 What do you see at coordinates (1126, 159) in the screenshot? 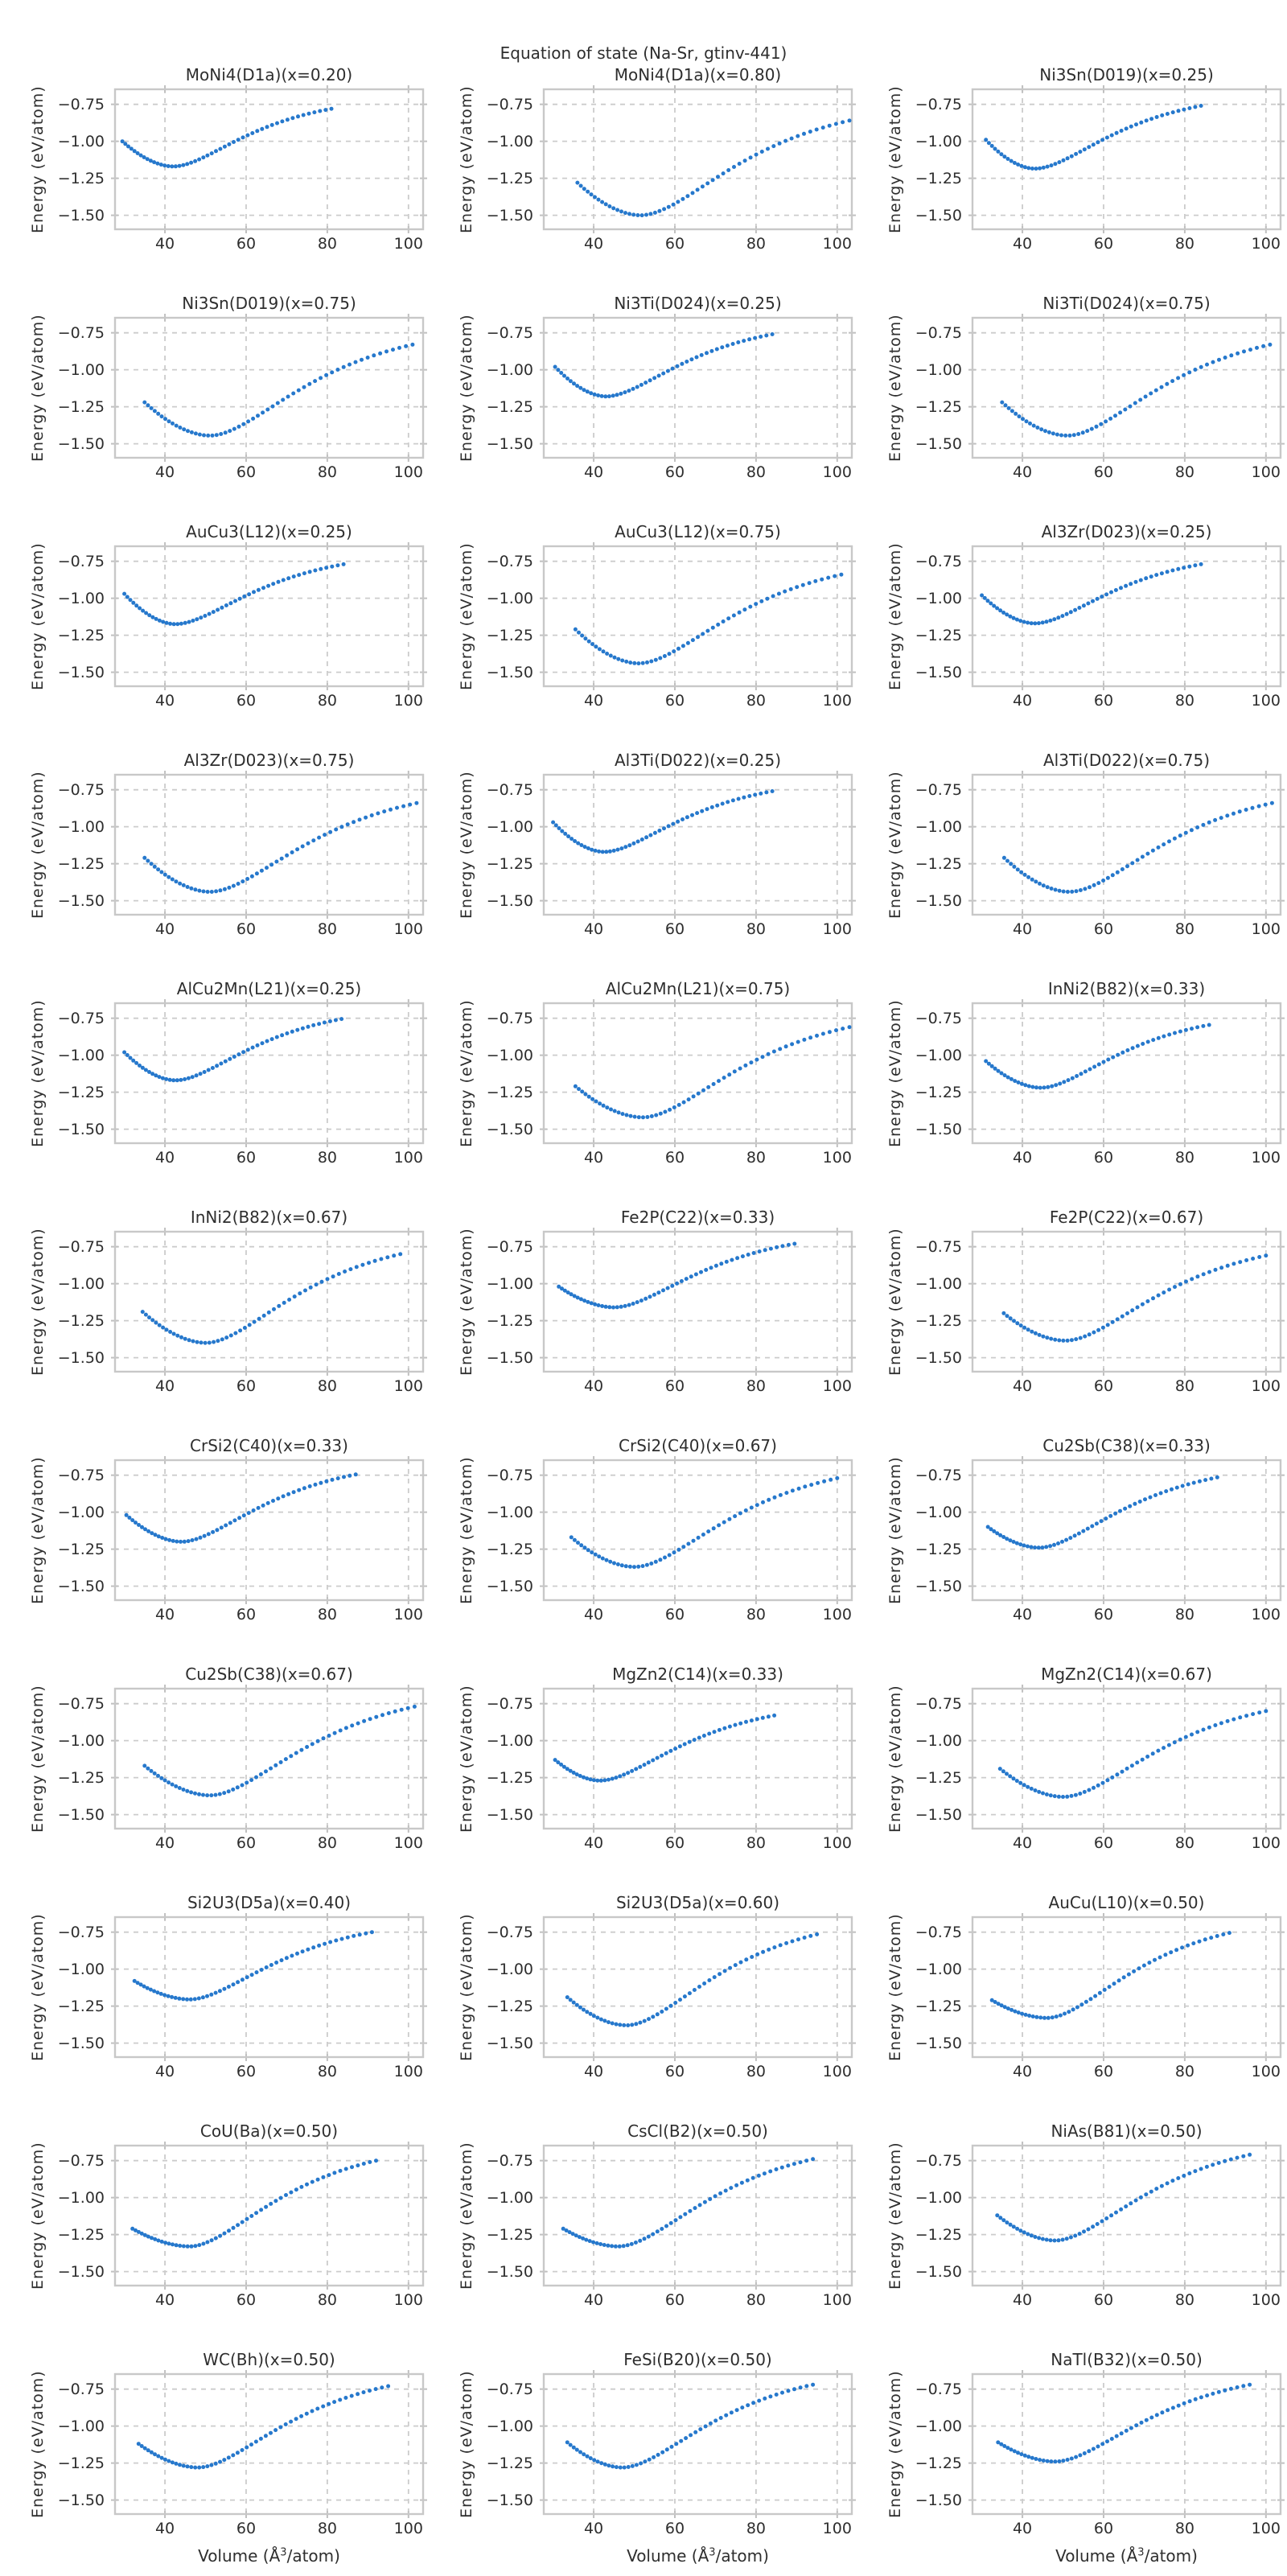
I see `axes-spines` at bounding box center [1126, 159].